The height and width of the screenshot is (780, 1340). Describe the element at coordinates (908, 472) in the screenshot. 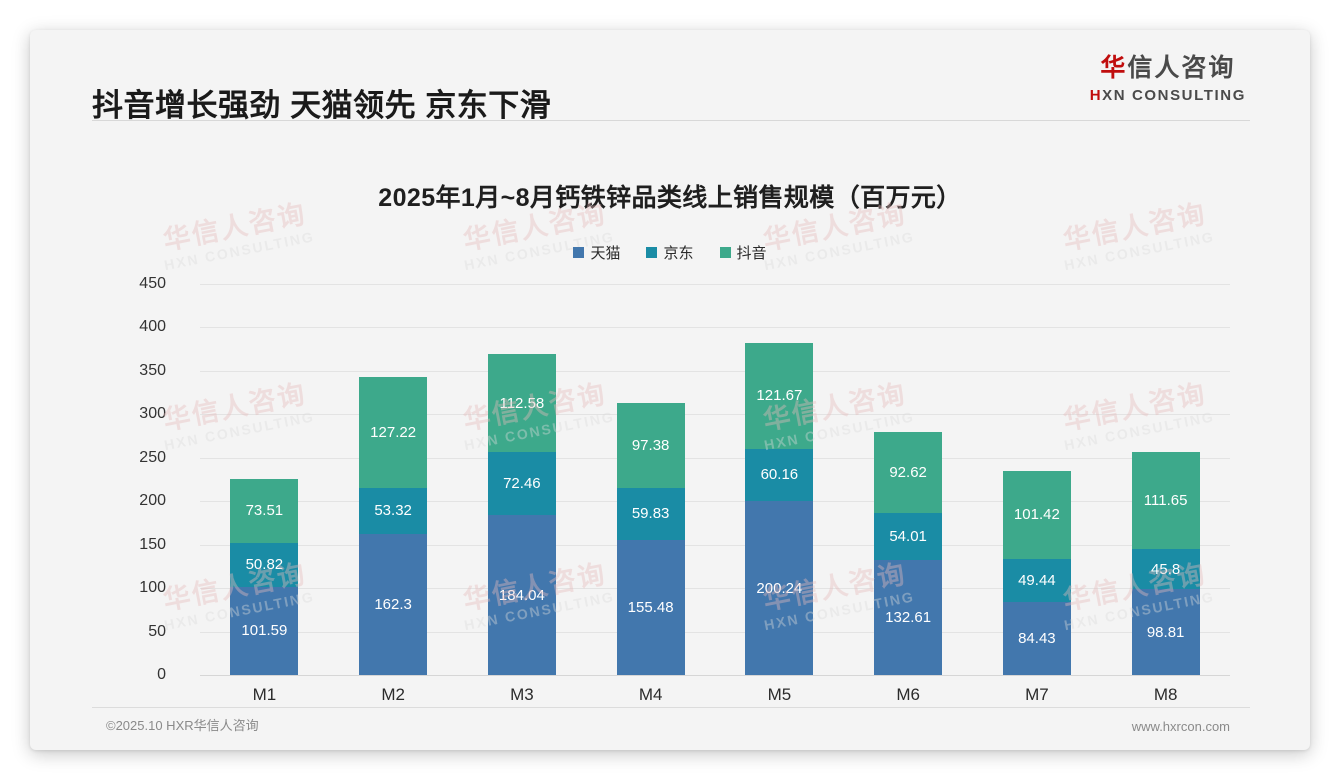

I see `bar-segment-抖音: 92.62` at that location.